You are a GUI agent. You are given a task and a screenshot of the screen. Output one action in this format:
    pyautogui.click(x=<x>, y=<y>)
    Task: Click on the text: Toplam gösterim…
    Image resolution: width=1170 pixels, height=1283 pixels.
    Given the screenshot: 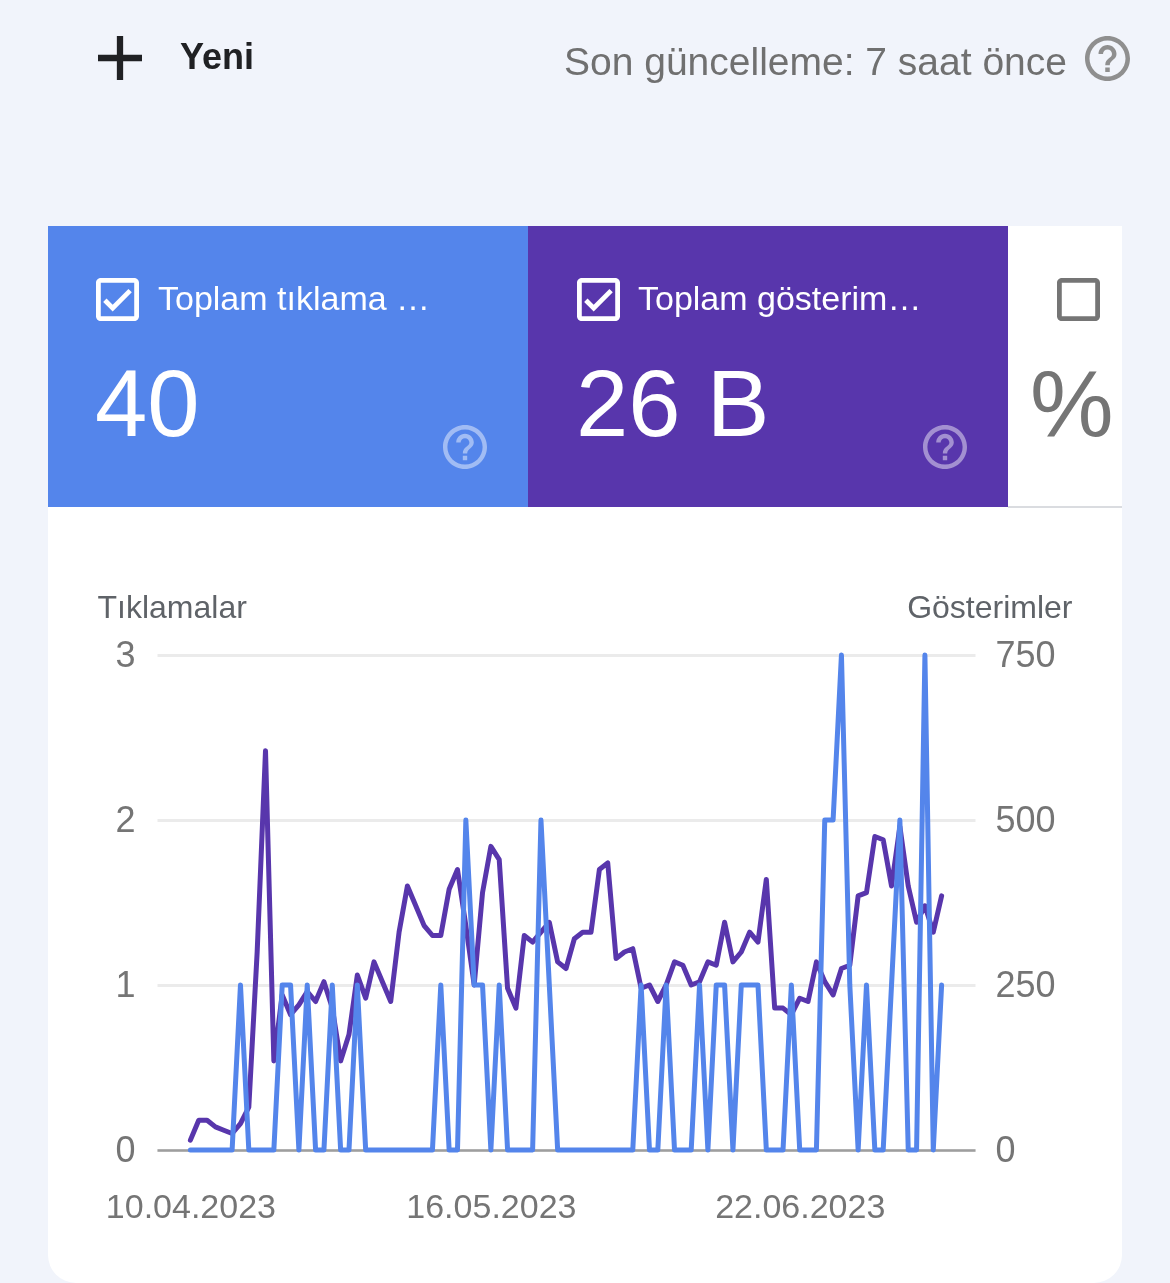 What is the action you would take?
    pyautogui.click(x=780, y=298)
    